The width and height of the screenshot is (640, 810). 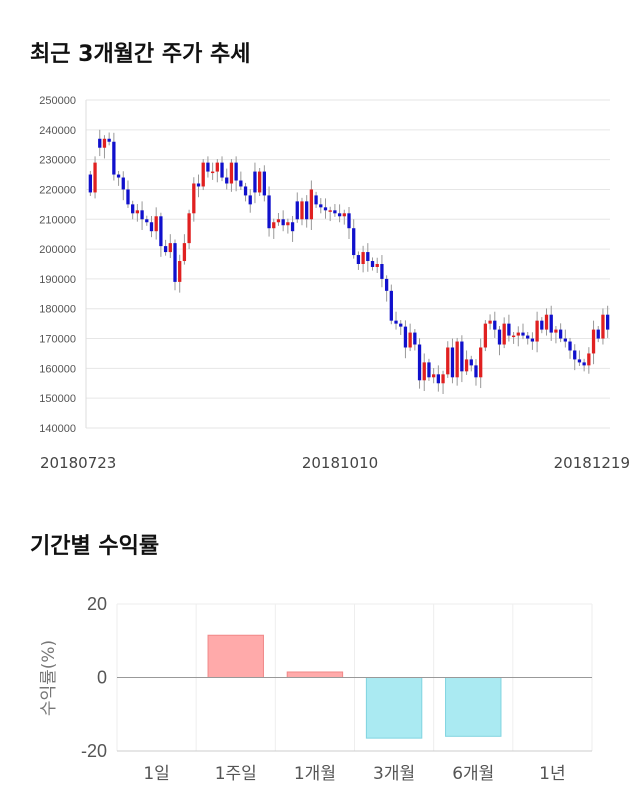 I want to click on candle-y-tick-label: 190000, so click(x=57, y=280).